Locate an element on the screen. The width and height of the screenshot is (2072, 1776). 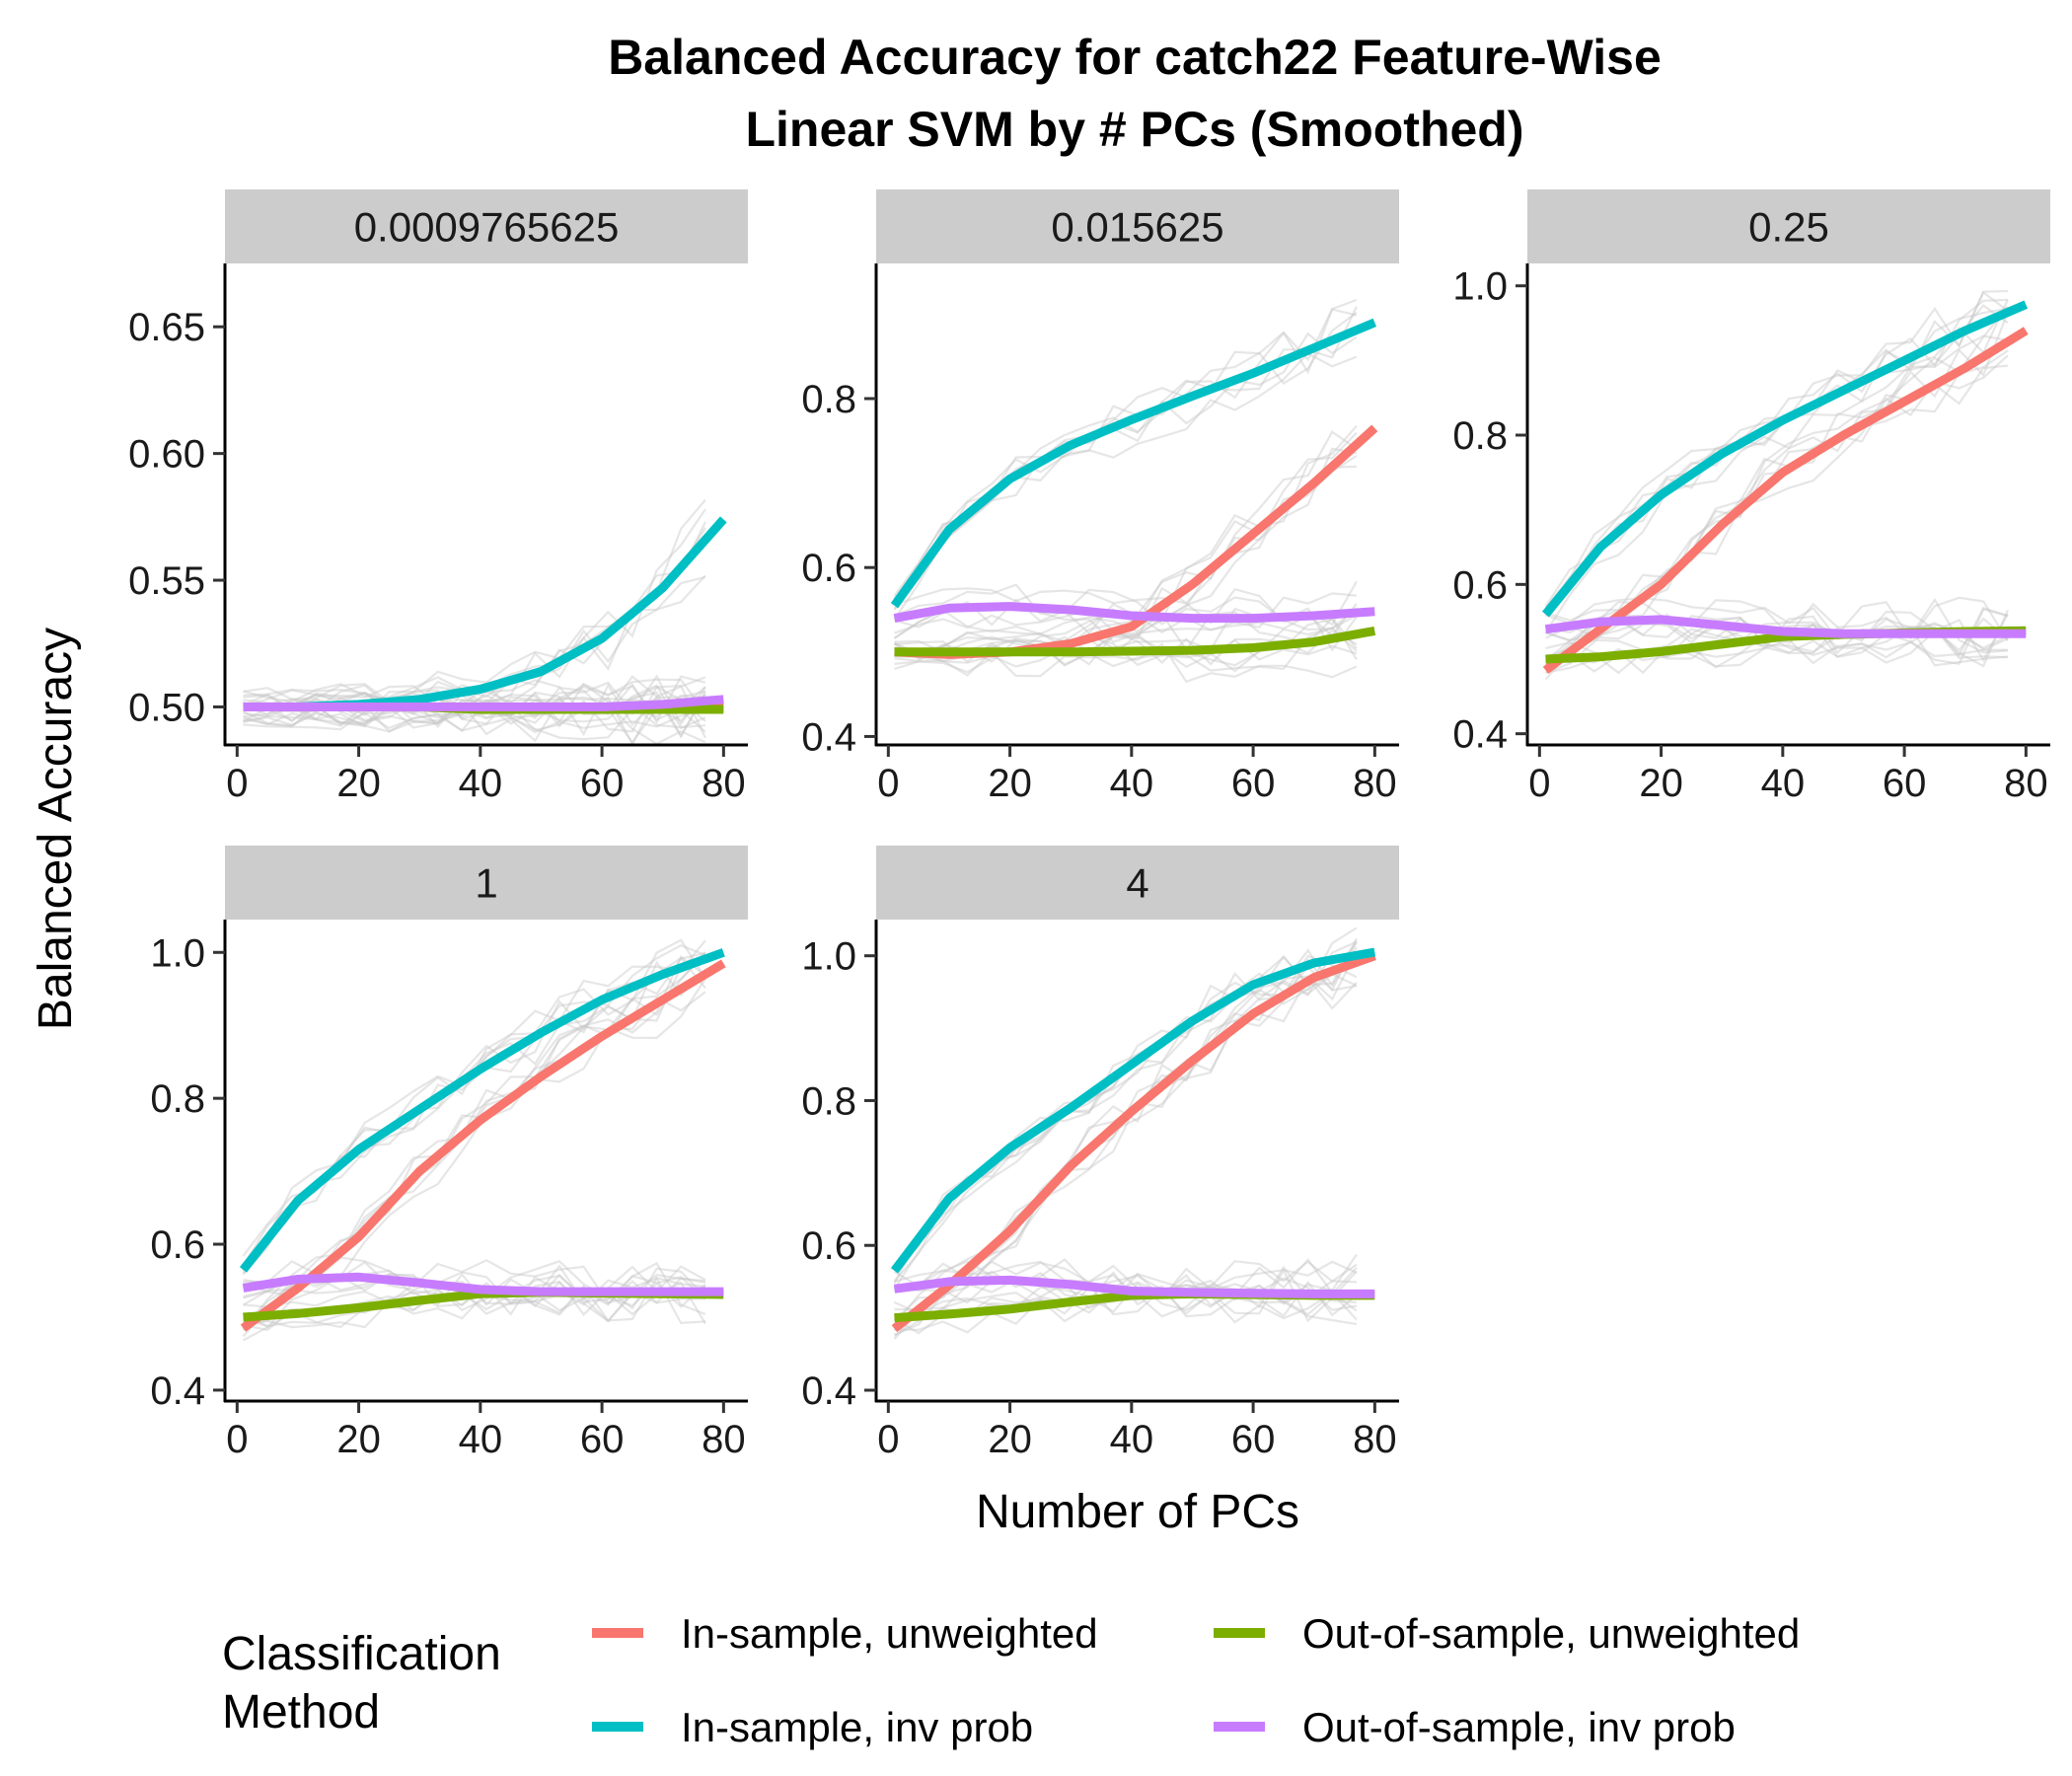
y-axis-title: Balanced Accuracy is located at coordinates (56, 829).